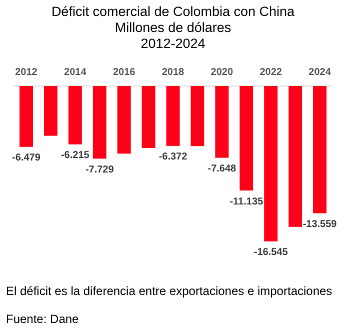 The image size is (346, 331). What do you see at coordinates (124, 72) in the screenshot?
I see `x-tick-label: 2016` at bounding box center [124, 72].